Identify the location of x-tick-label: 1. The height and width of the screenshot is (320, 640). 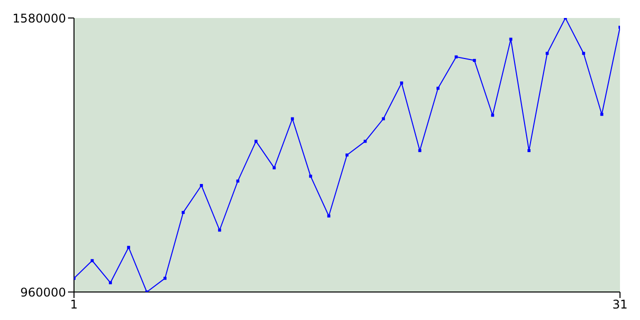
(74, 305).